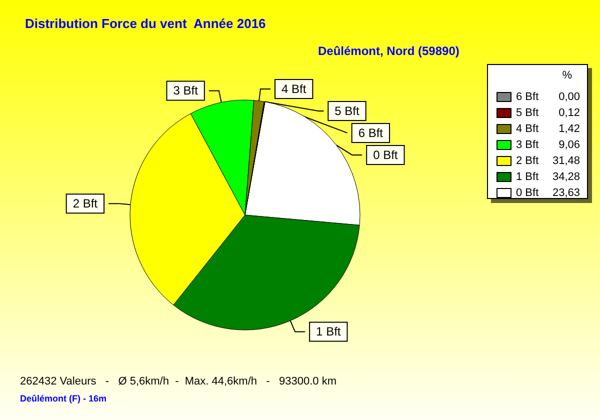 The width and height of the screenshot is (600, 420). Describe the element at coordinates (178, 382) in the screenshot. I see `text: 262432 Valeurs - Ø 5,6km/h - Max. 44,6km/h - 93300.0 km` at that location.